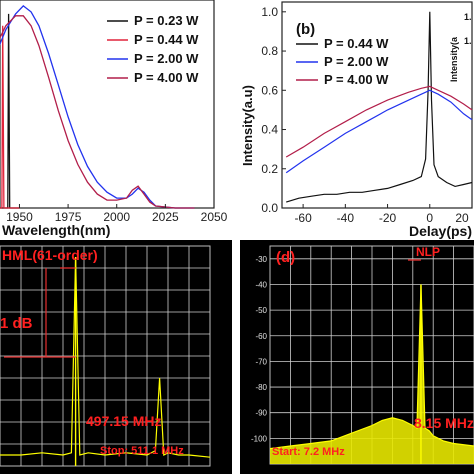 The image size is (474, 474). What do you see at coordinates (428, 252) in the screenshot?
I see `annotation-d: NLP` at bounding box center [428, 252].